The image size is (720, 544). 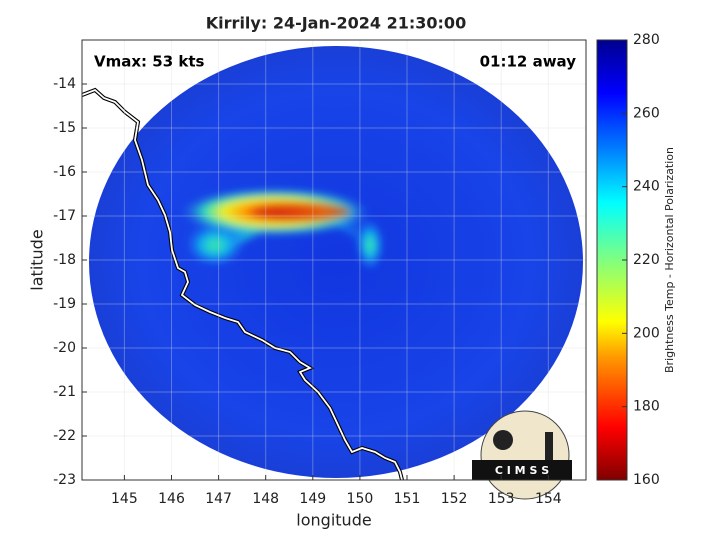 I want to click on logo: C I M S S, so click(x=522, y=455).